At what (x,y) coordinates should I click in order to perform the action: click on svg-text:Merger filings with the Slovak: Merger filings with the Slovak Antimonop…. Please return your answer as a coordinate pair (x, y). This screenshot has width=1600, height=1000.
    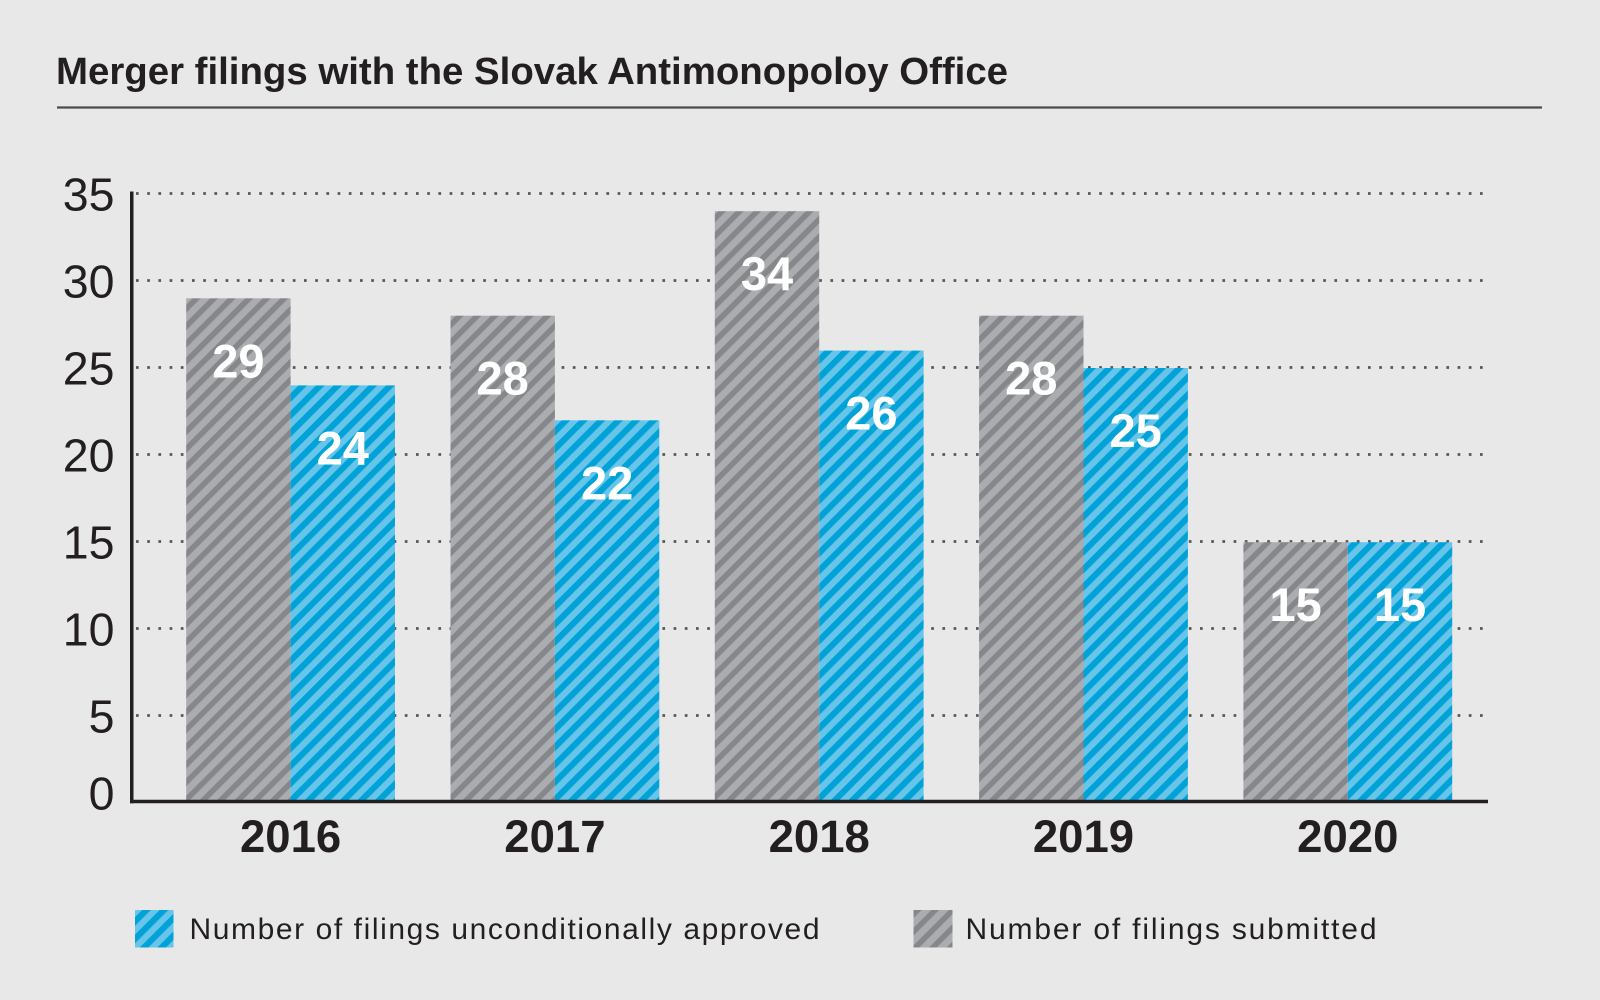
    Looking at the image, I should click on (532, 71).